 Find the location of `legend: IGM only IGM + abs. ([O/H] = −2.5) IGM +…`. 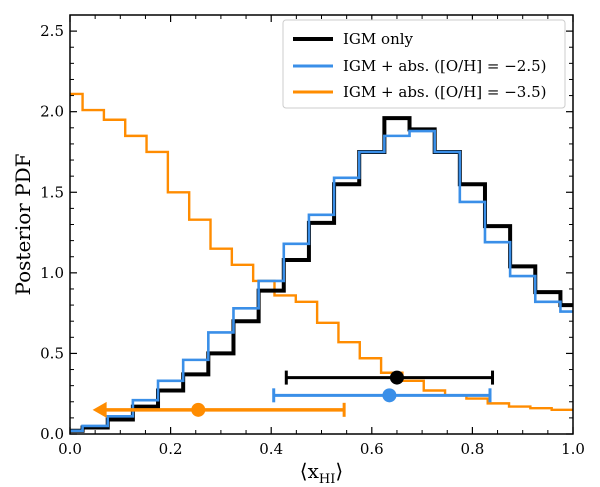

legend: IGM only IGM + abs. ([O/H] = −2.5) IGM +… is located at coordinates (424, 64).